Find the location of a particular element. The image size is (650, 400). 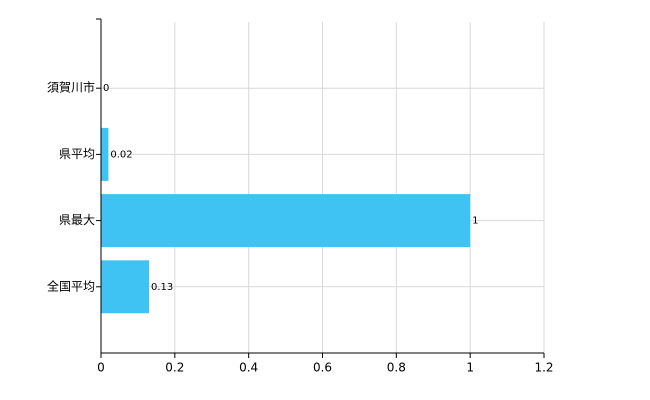

value-label: 0 is located at coordinates (106, 88).